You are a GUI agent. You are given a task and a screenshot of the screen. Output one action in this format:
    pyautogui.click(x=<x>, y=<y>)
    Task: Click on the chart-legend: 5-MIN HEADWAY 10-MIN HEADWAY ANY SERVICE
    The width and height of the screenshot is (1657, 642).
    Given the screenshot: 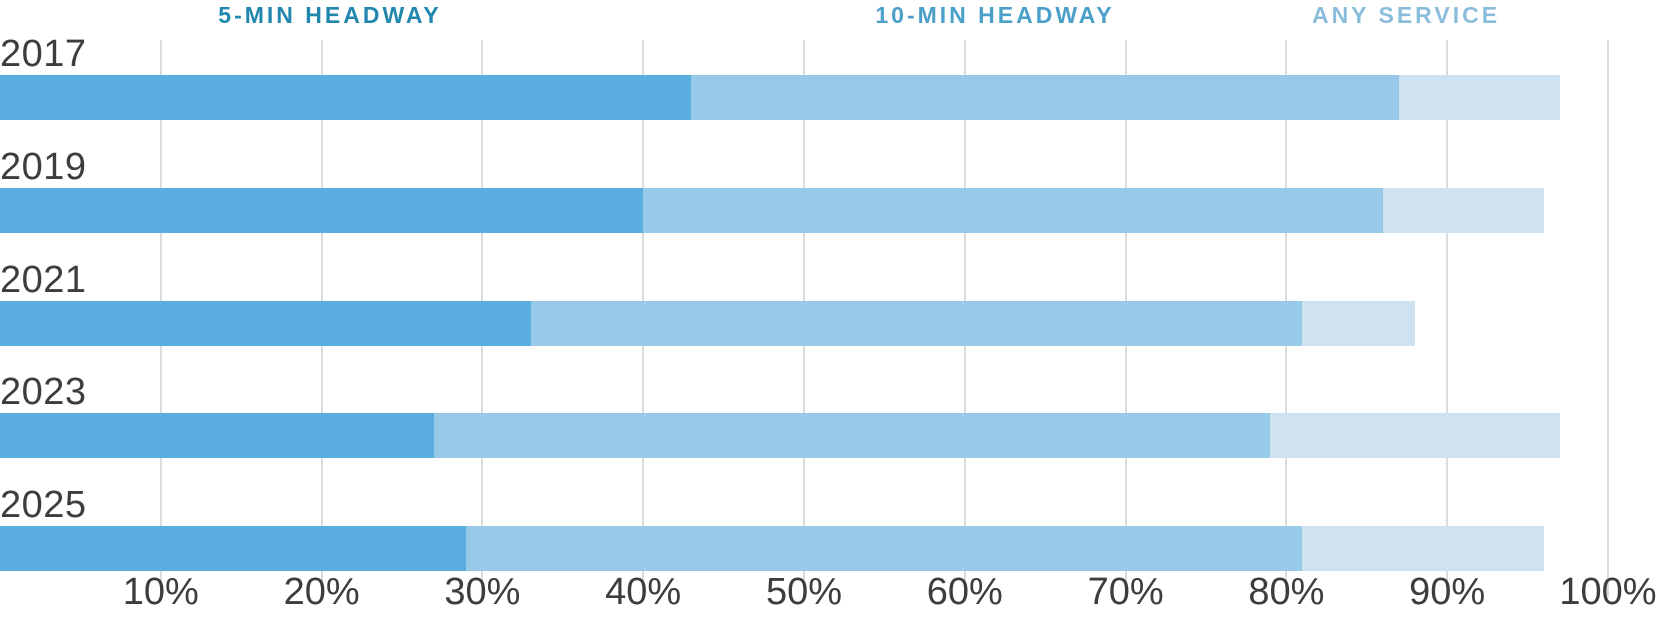 What is the action you would take?
    pyautogui.click(x=828, y=15)
    